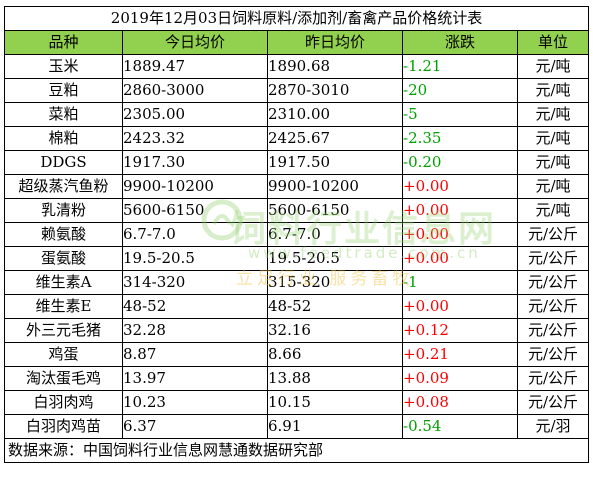  I want to click on data-source-note: 数据来源：中国饲料行业信息网慧通数据研究部, so click(296, 450).